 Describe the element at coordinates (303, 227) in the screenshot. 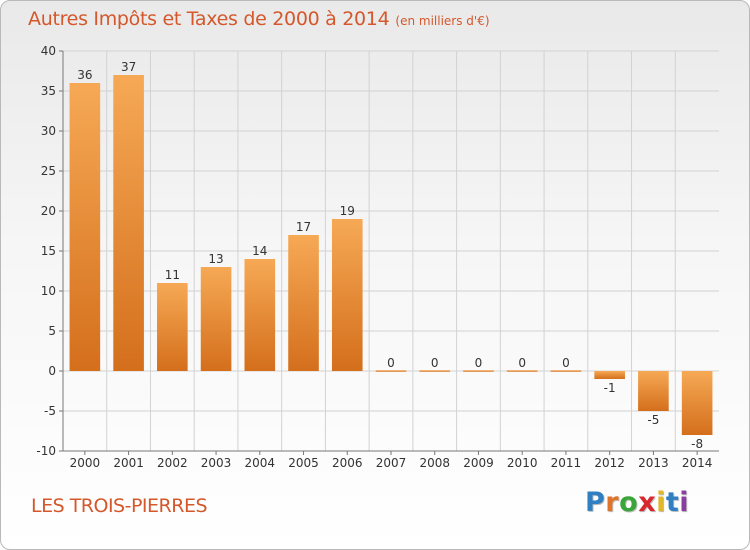

I see `data-label: 17` at that location.